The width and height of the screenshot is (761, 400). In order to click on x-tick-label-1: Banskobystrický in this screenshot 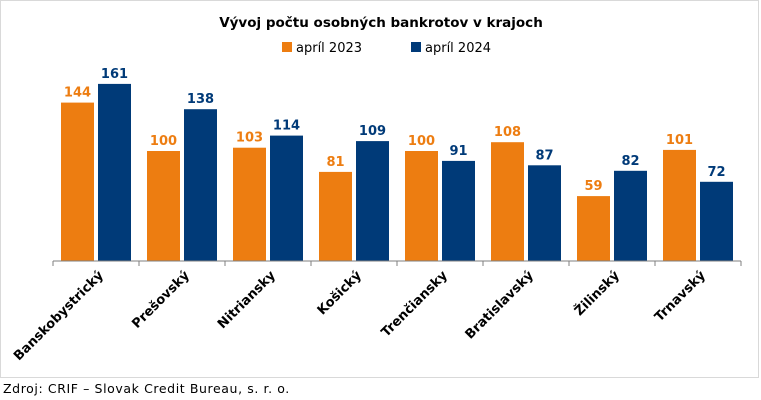, I will do `click(59, 316)`.